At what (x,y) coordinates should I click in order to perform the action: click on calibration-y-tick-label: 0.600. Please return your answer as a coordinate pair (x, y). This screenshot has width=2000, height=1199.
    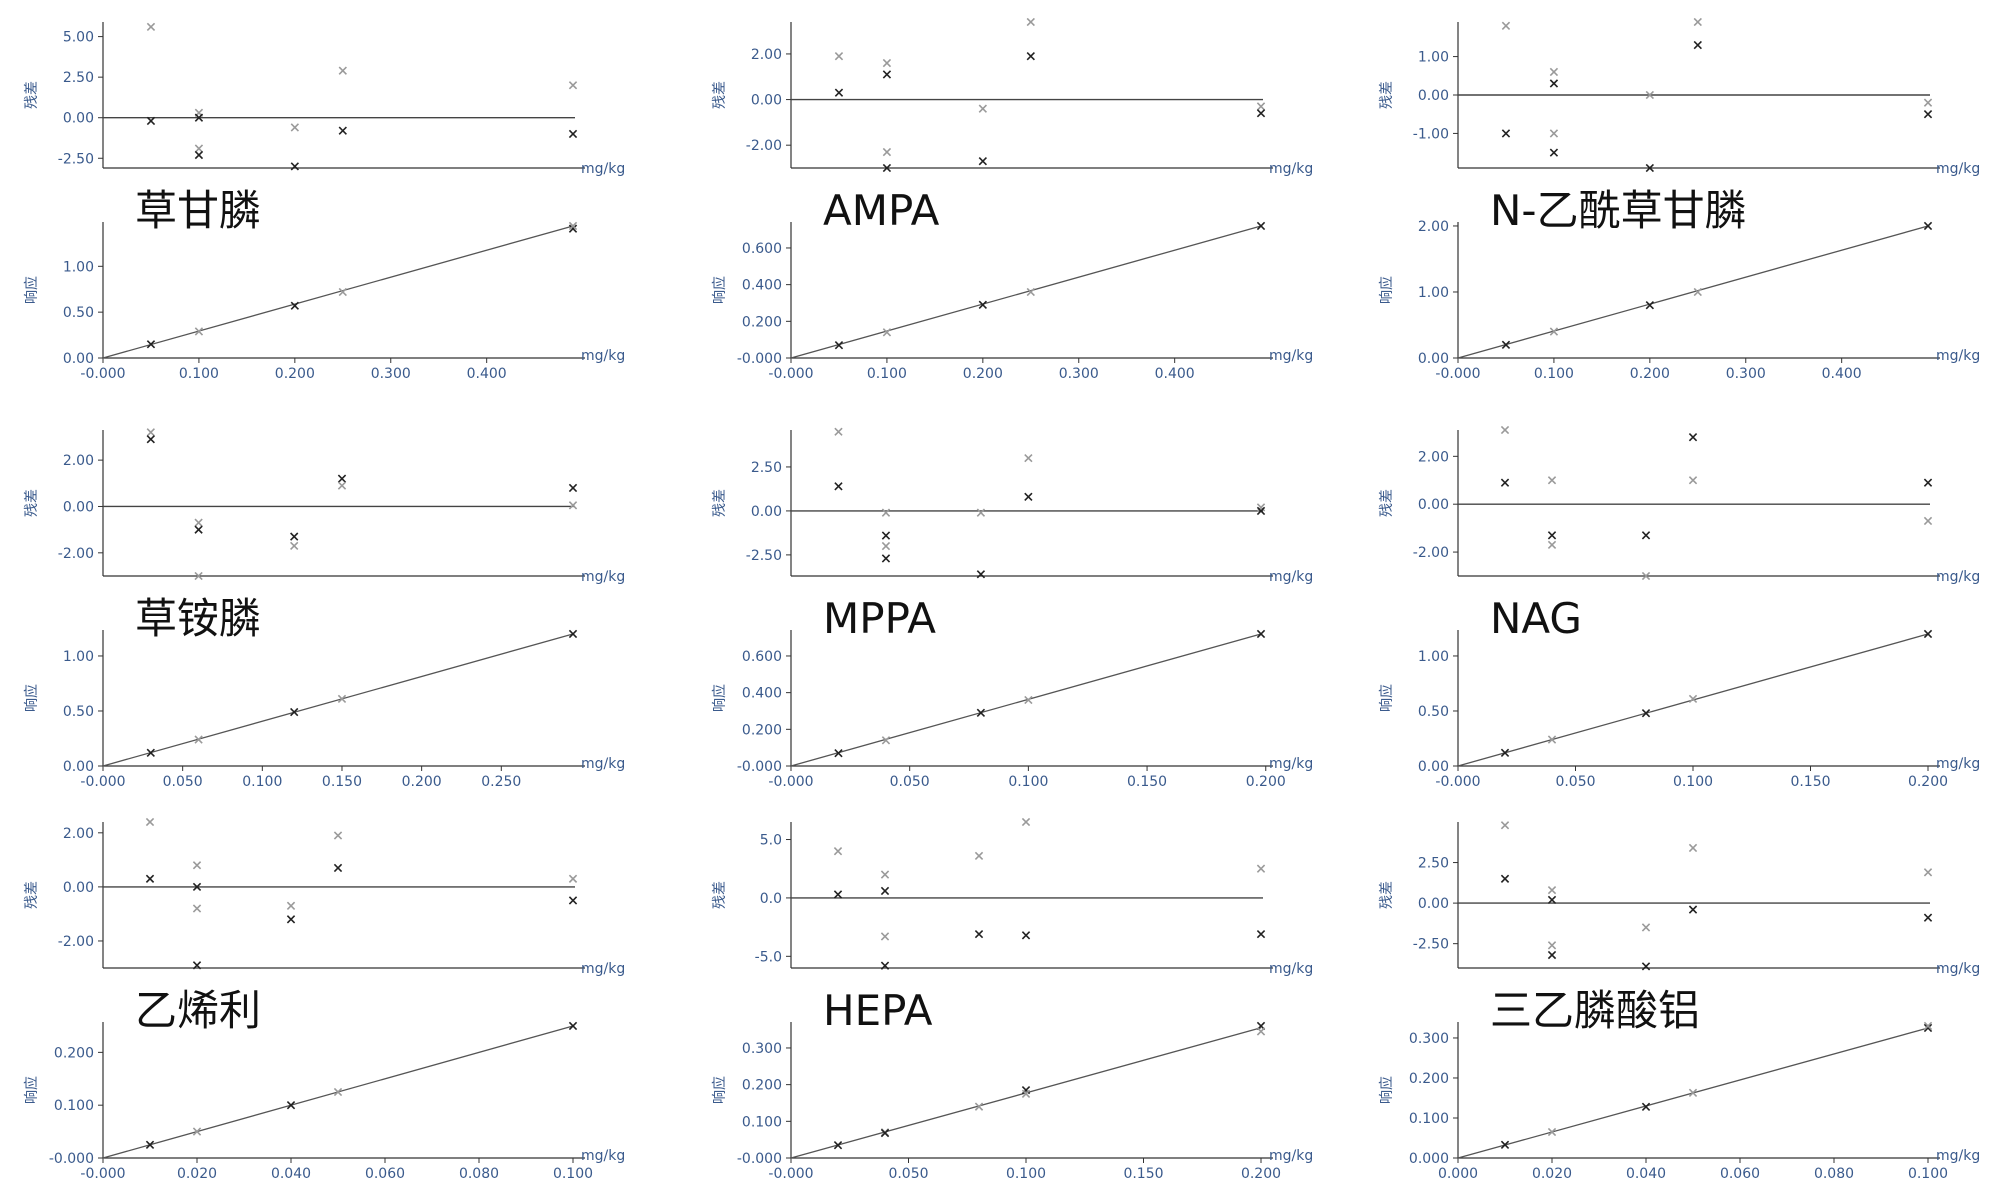
    Looking at the image, I should click on (762, 249).